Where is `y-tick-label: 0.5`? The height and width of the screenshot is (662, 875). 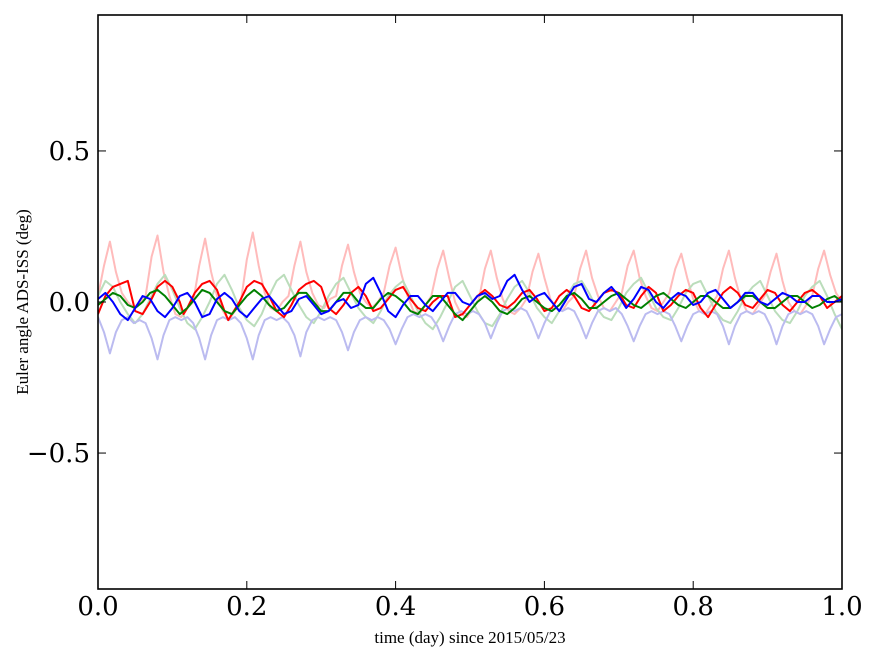 y-tick-label: 0.5 is located at coordinates (69, 152).